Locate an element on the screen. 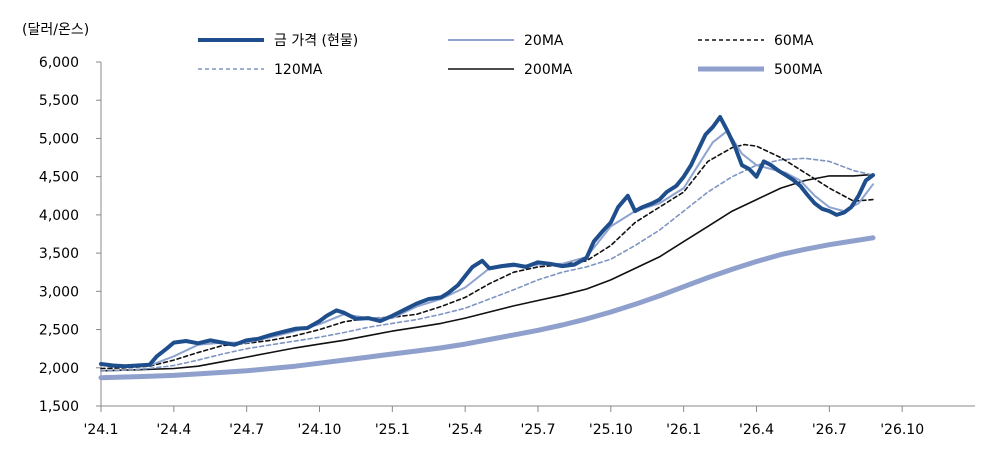 The width and height of the screenshot is (983, 452). y-tick-label: 1,500 is located at coordinates (59, 407).